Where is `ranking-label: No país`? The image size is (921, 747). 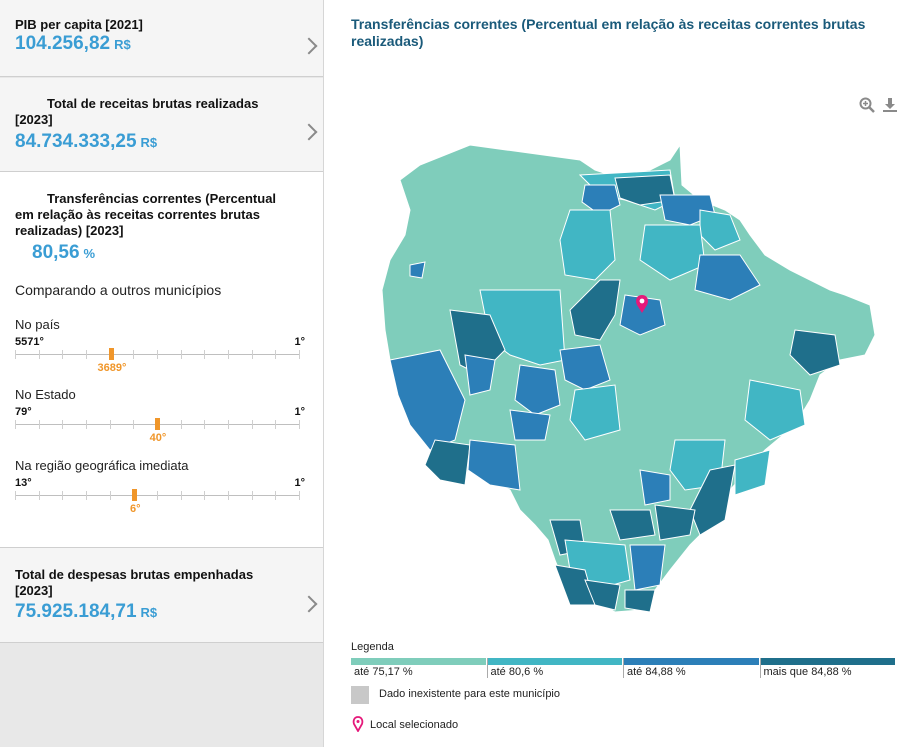
ranking-label: No país is located at coordinates (37, 324).